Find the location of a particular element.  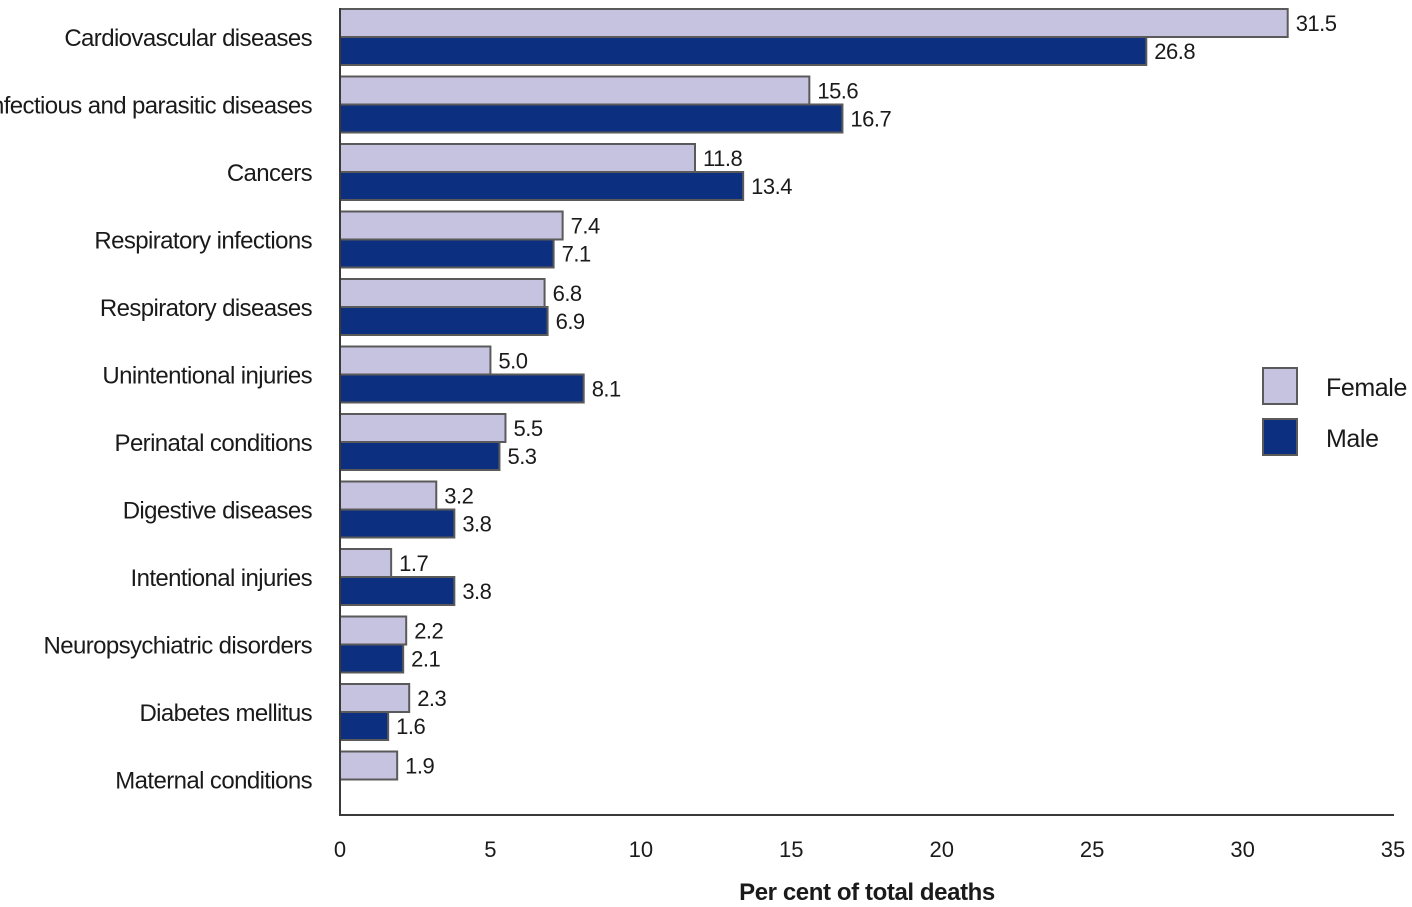

x-tick-label: 25 is located at coordinates (1092, 849).